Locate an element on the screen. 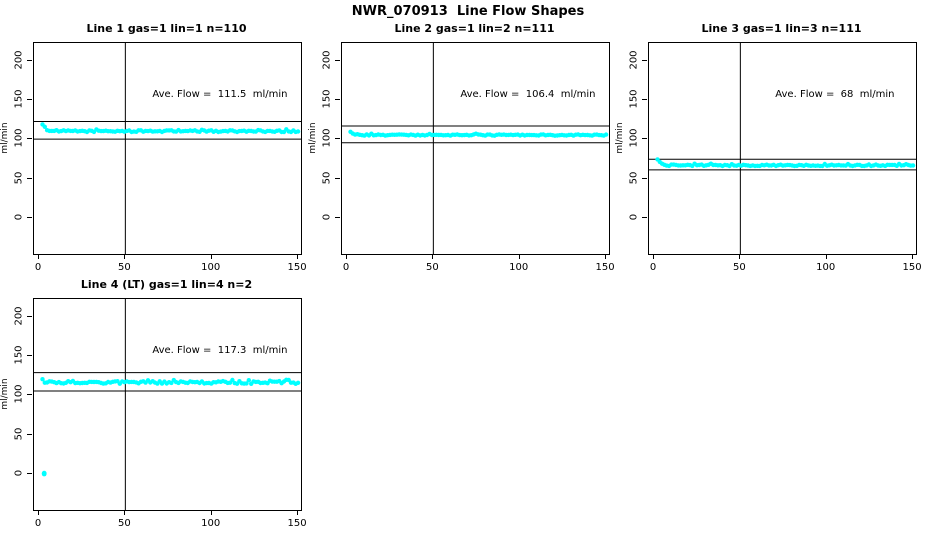 The height and width of the screenshot is (540, 936). panel-title: Line 1 gas=1 lin=1 n=110 is located at coordinates (166, 28).